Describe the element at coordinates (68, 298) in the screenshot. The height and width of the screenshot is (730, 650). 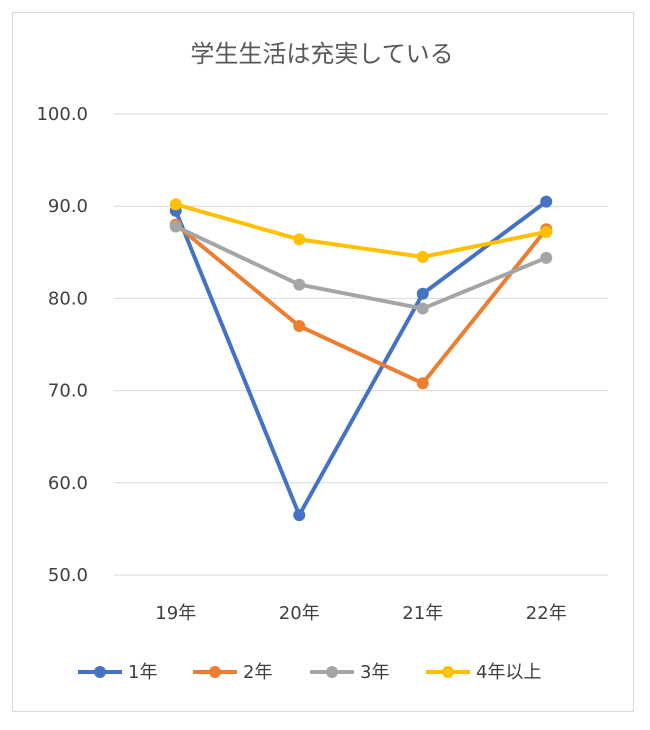
I see `y-tick-label: 80.0` at that location.